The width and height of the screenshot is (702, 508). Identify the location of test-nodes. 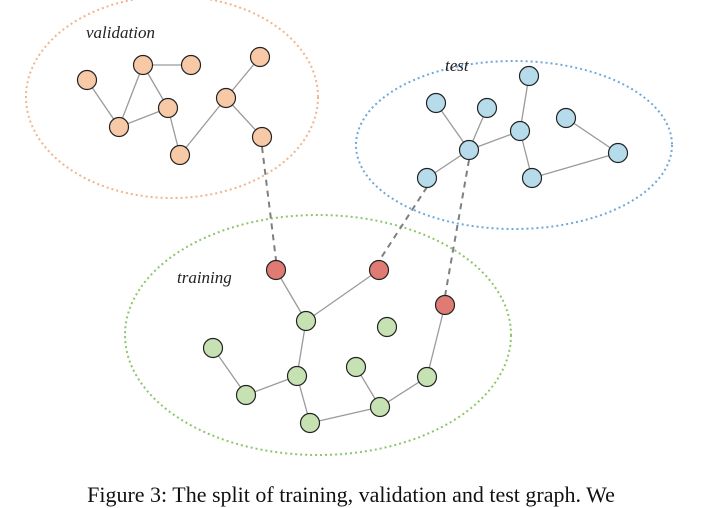
(522, 127).